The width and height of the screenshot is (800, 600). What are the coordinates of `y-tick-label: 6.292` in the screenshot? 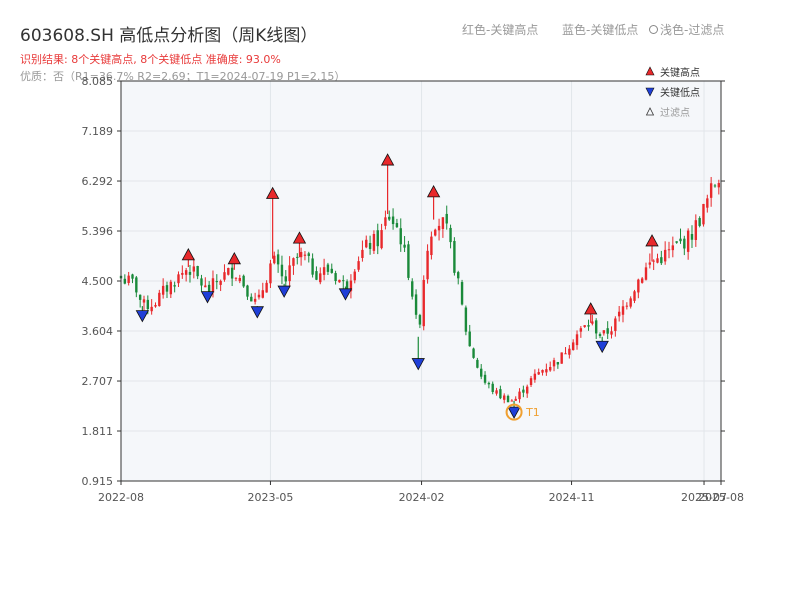 It's located at (98, 181).